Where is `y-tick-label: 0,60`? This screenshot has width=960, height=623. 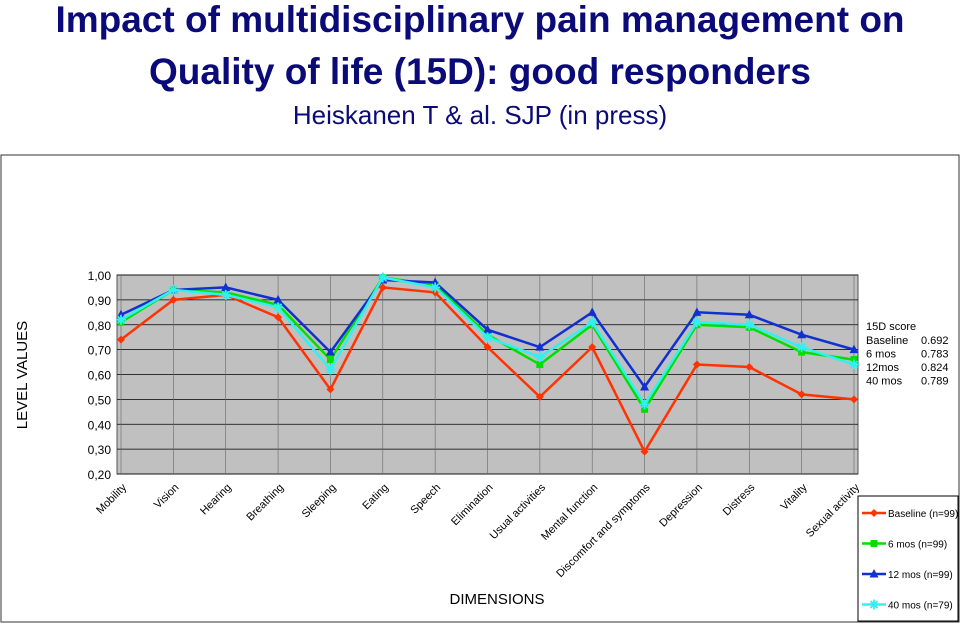 y-tick-label: 0,60 is located at coordinates (100, 376).